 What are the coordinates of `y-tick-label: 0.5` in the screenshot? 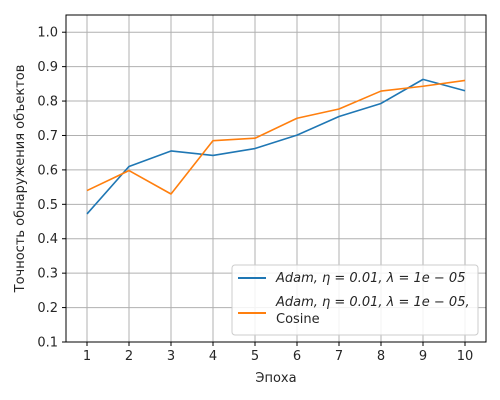 It's located at (47, 205).